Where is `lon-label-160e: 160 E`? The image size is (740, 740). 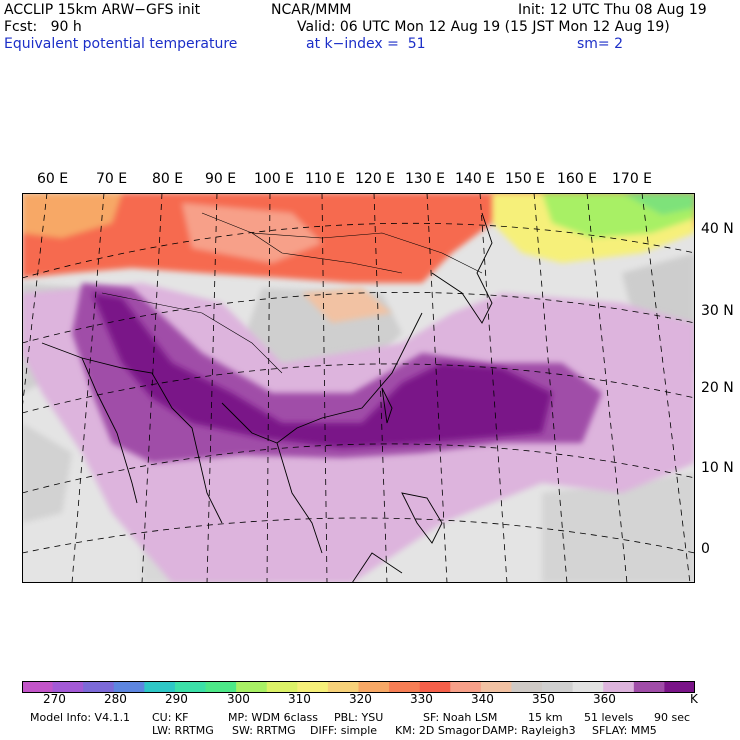
lon-label-160e: 160 E is located at coordinates (577, 179).